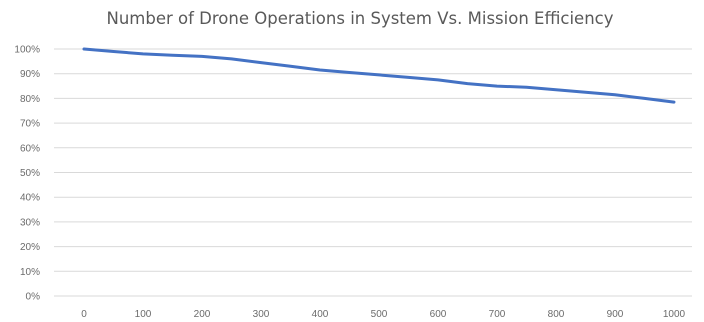  What do you see at coordinates (30, 198) in the screenshot?
I see `y-tick-label: 40%` at bounding box center [30, 198].